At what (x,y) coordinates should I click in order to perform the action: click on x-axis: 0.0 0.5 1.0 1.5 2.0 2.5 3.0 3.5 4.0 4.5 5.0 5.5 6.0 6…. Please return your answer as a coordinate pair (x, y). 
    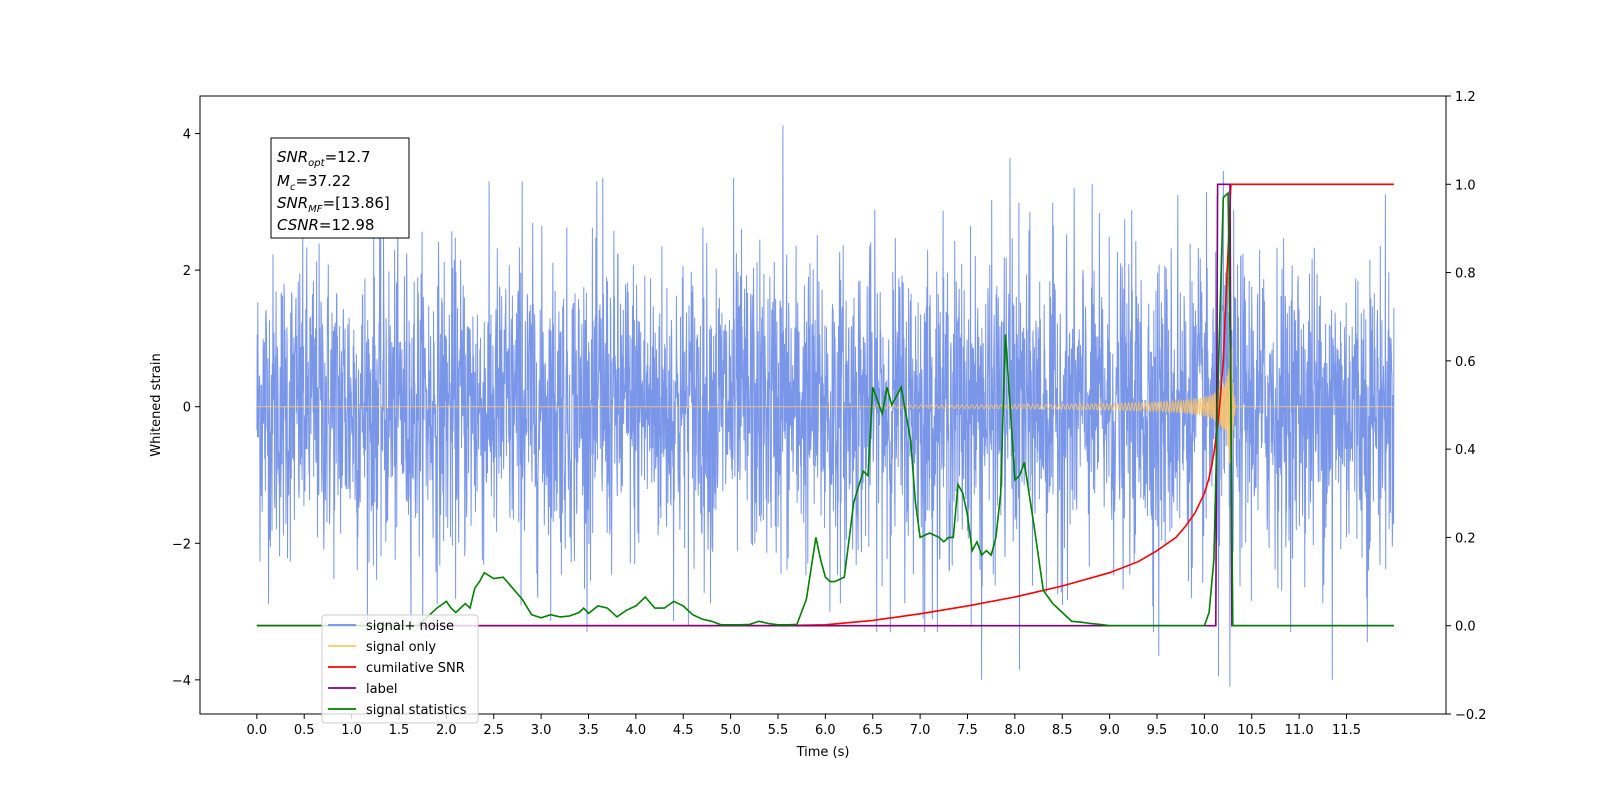
    Looking at the image, I should click on (804, 726).